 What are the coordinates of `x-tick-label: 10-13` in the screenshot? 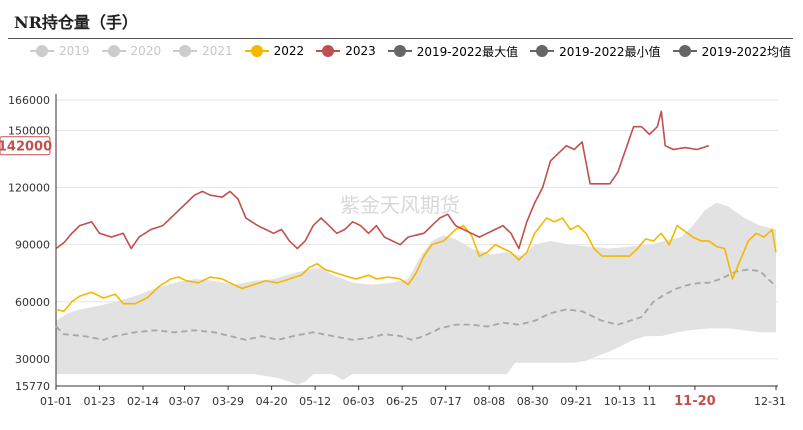 It's located at (620, 401).